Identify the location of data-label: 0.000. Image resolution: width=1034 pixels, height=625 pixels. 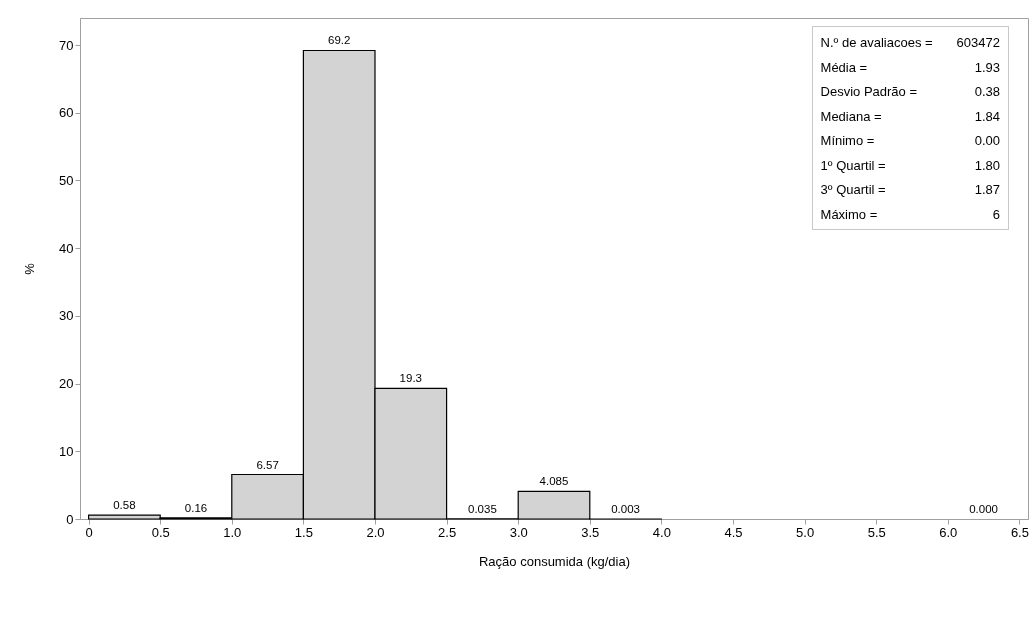
(983, 509).